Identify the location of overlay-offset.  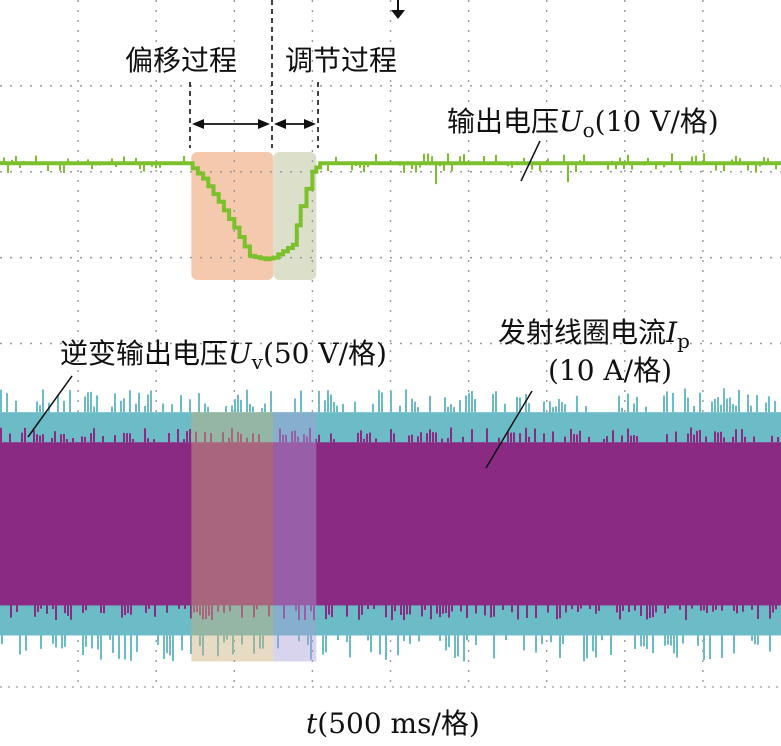
(232, 537).